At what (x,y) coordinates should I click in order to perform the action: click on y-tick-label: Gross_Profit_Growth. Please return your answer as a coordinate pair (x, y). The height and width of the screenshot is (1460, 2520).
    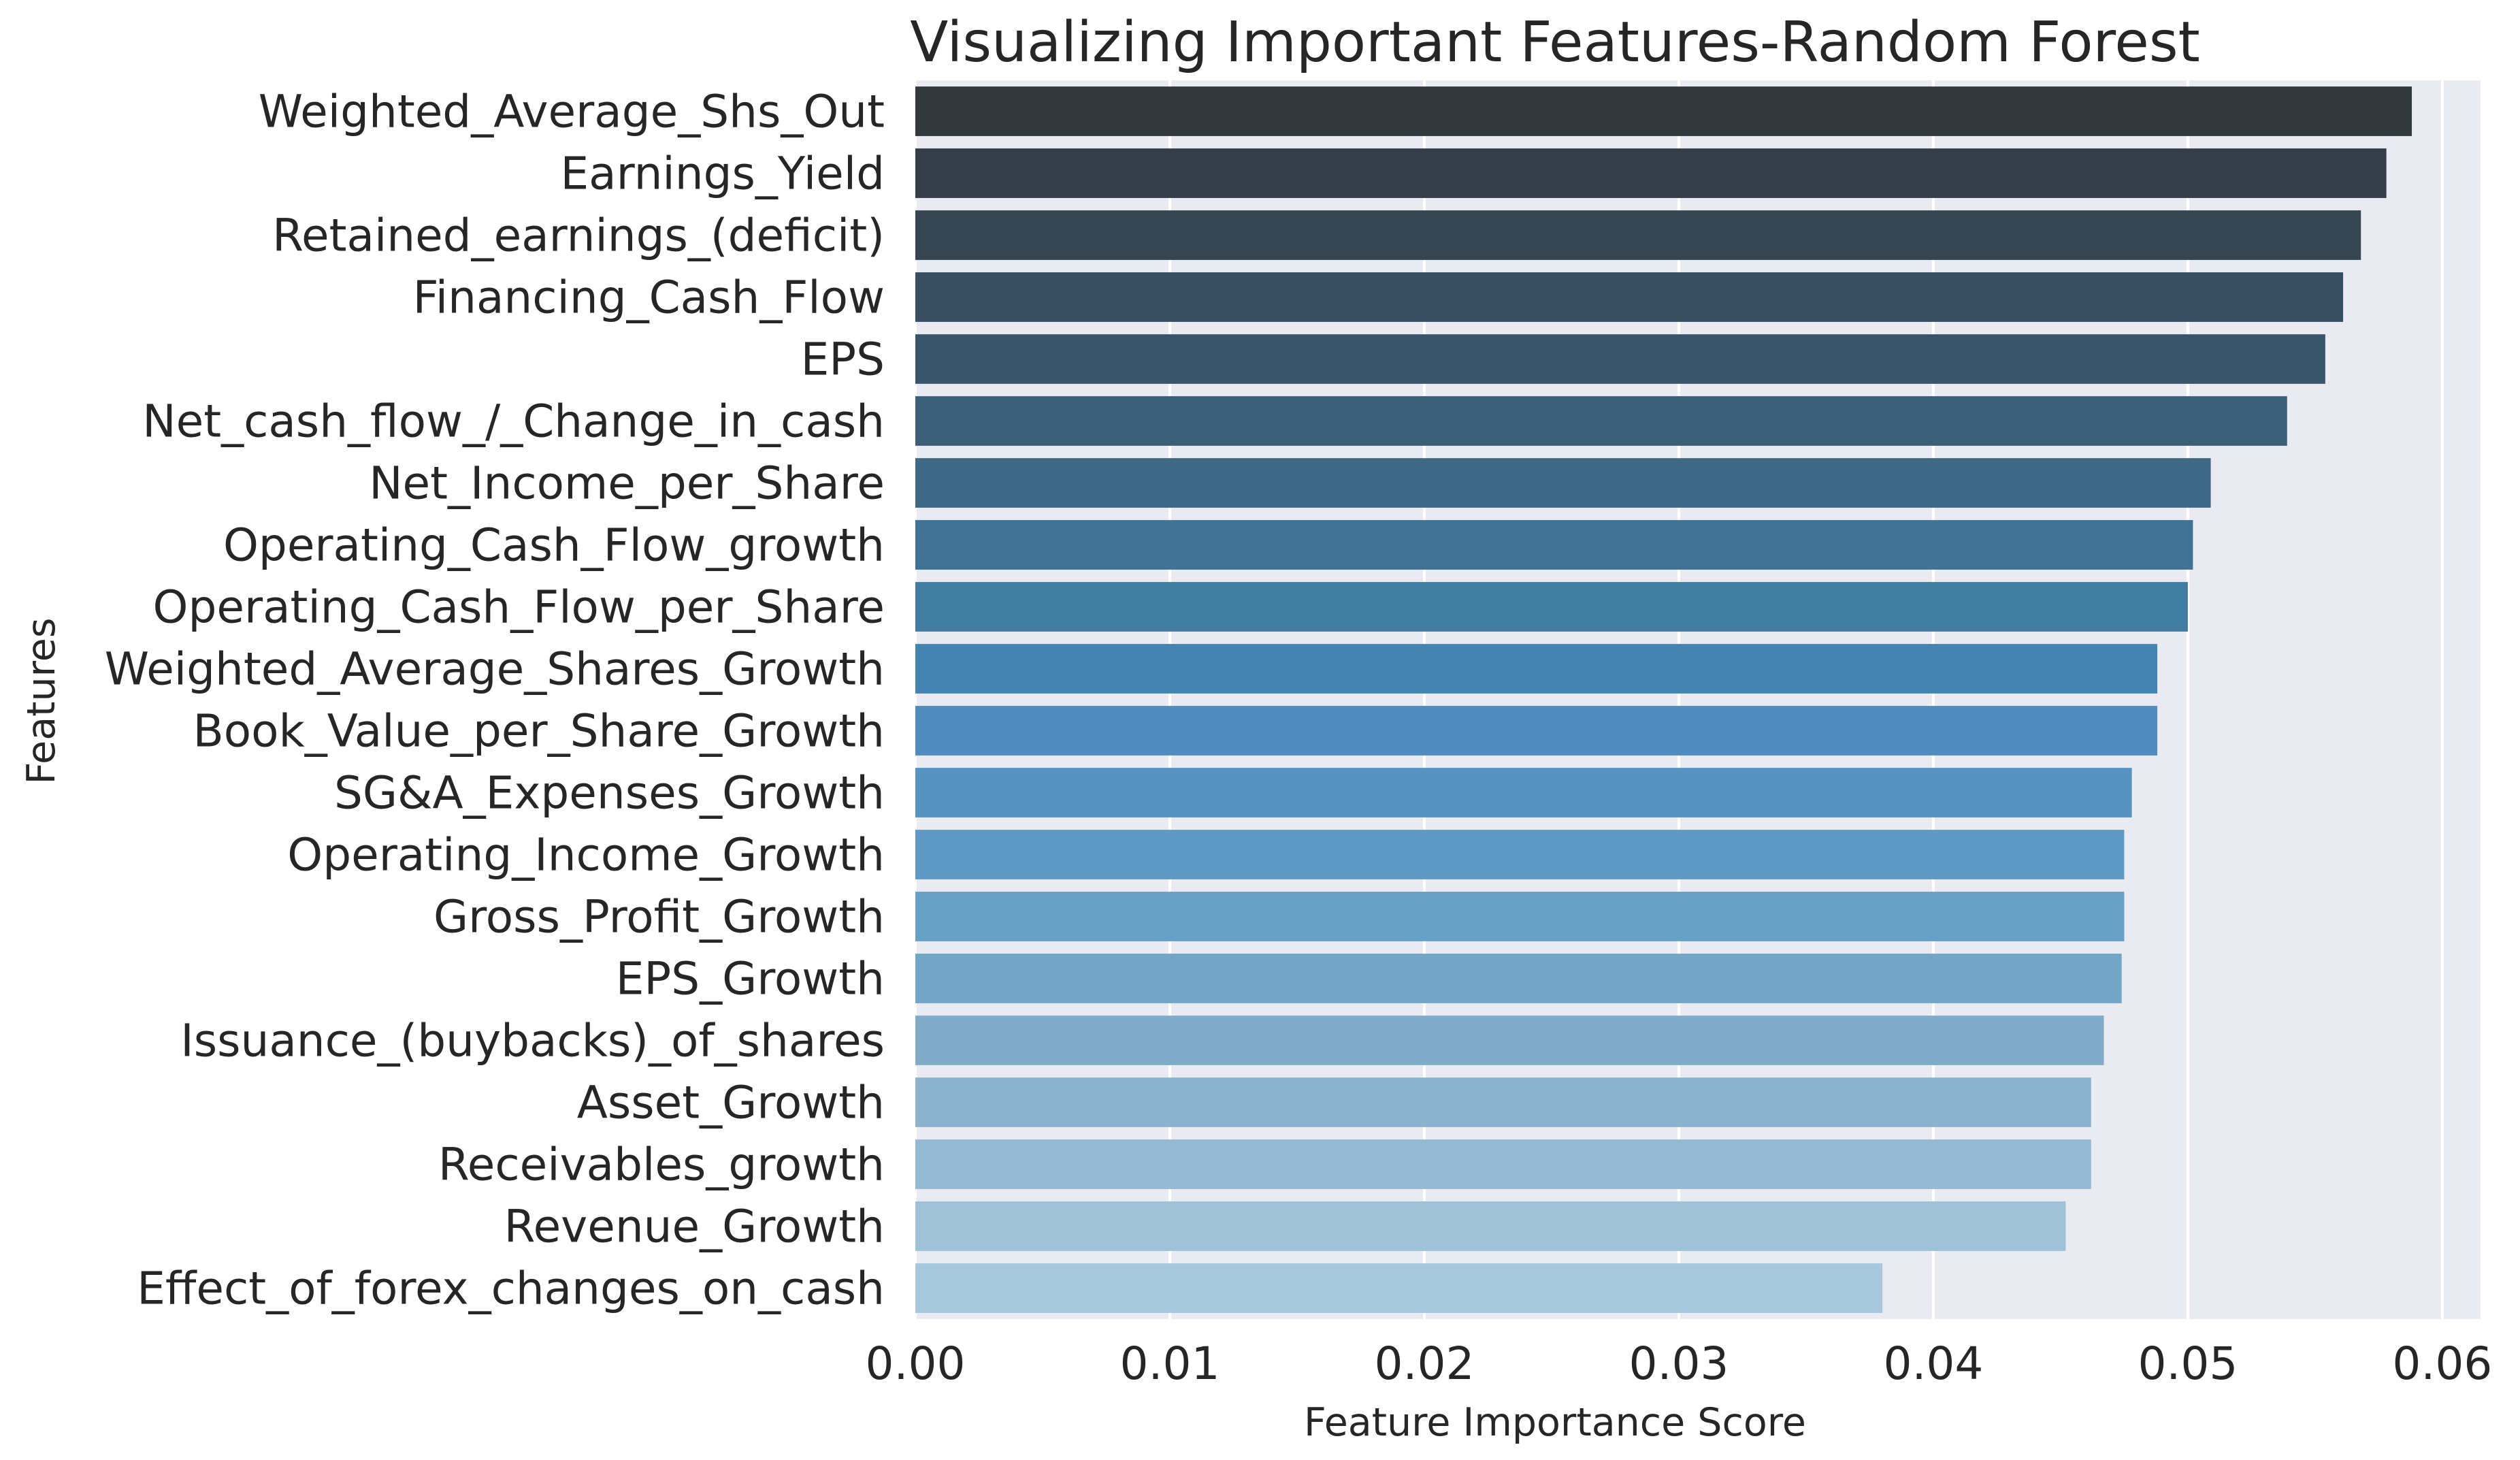
    Looking at the image, I should click on (659, 917).